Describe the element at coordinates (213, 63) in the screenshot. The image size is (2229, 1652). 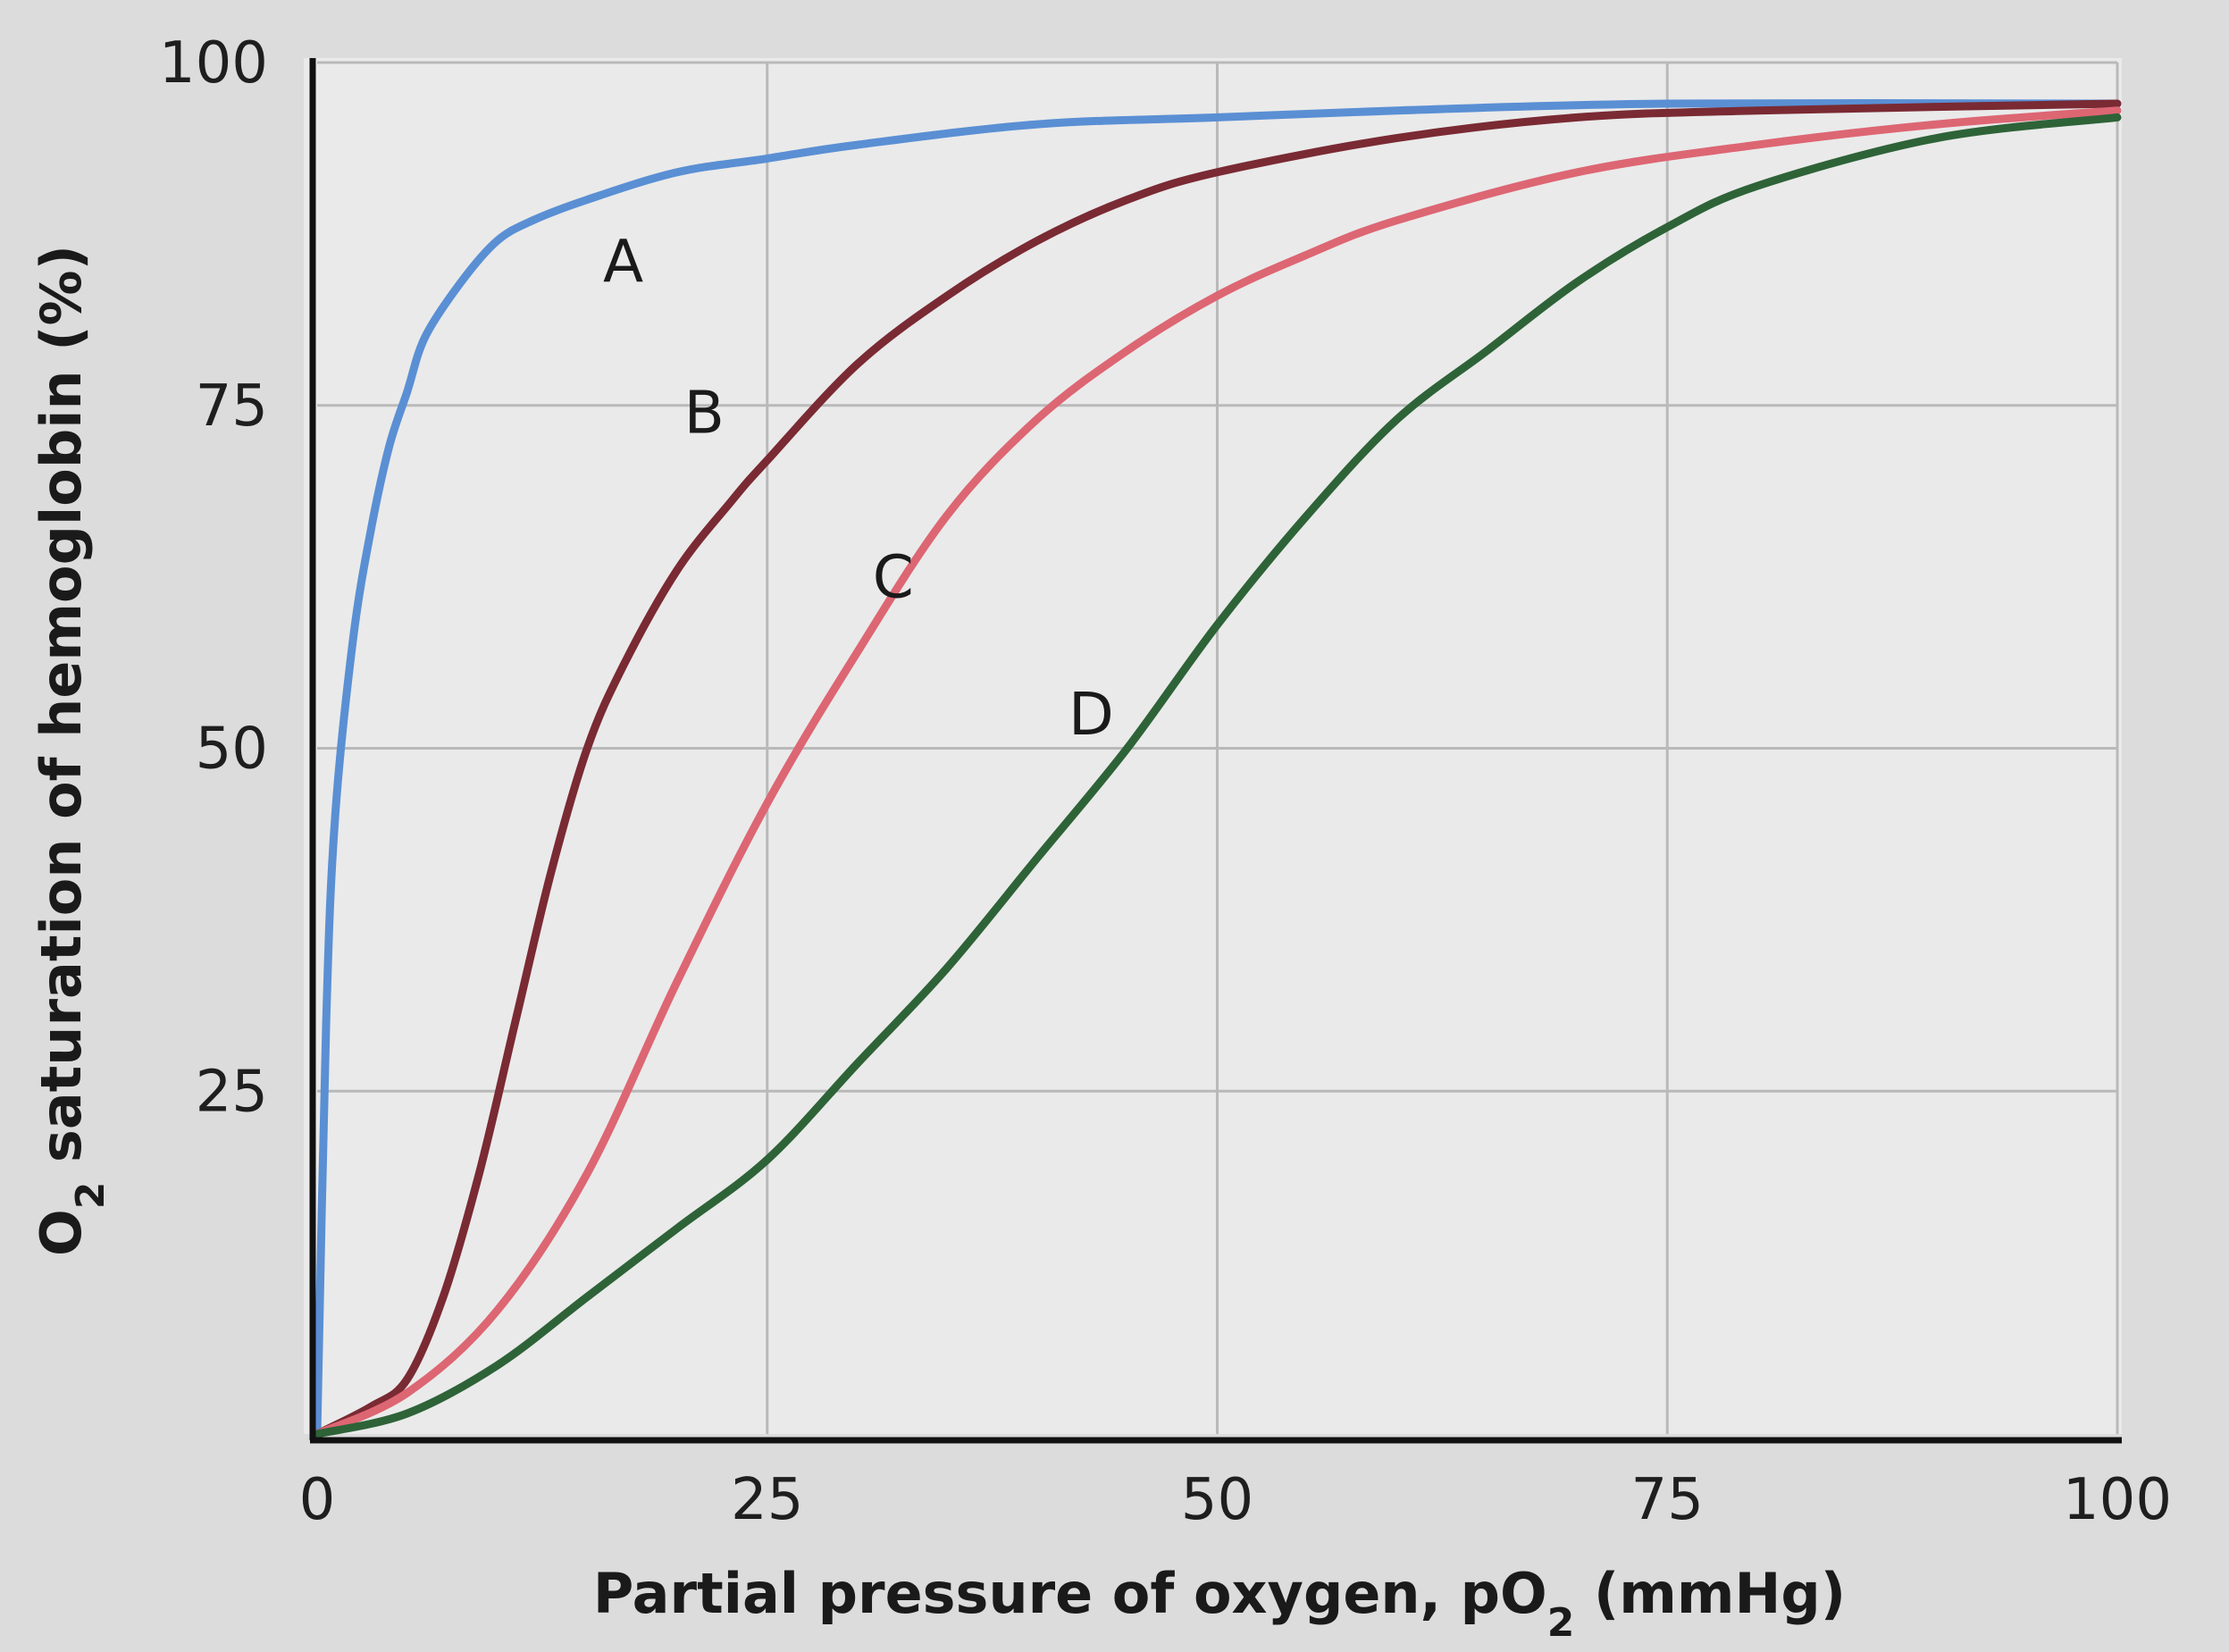
I see `y-tick-label-100: 100` at that location.